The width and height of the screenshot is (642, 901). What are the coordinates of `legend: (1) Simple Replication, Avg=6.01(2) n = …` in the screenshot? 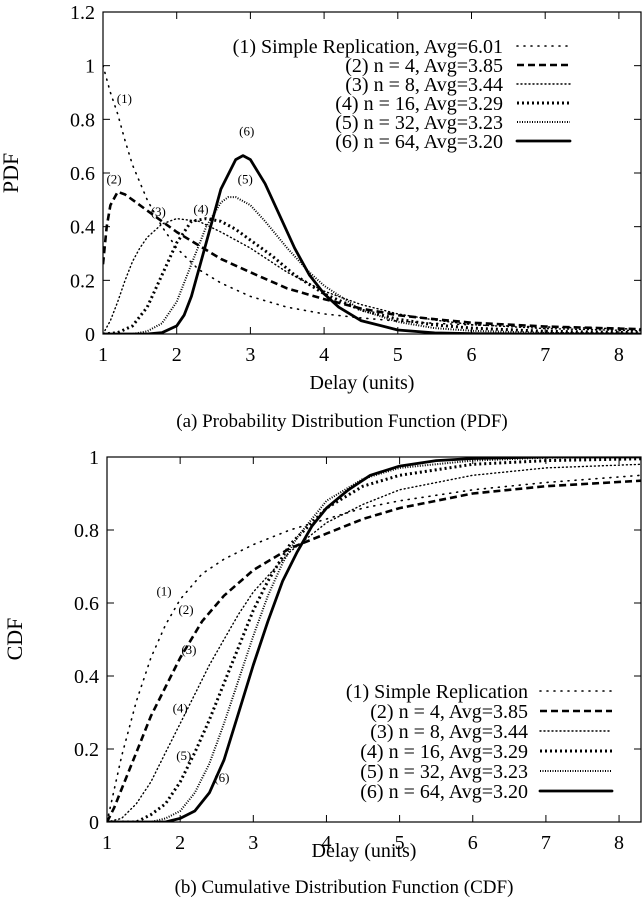 It's located at (402, 94).